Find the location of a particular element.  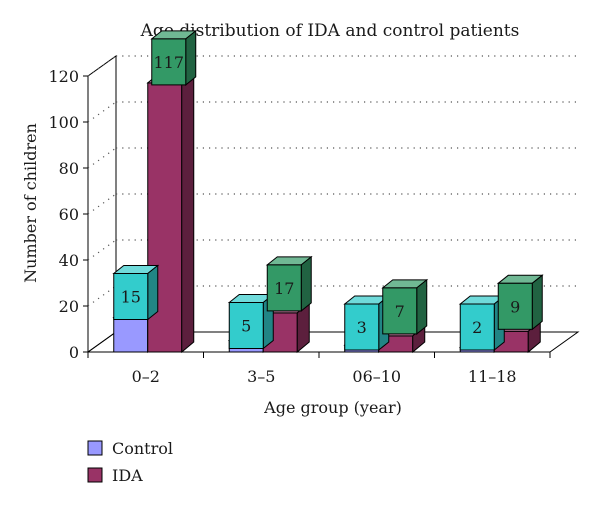

x-tick-label: 3–5 is located at coordinates (261, 376).